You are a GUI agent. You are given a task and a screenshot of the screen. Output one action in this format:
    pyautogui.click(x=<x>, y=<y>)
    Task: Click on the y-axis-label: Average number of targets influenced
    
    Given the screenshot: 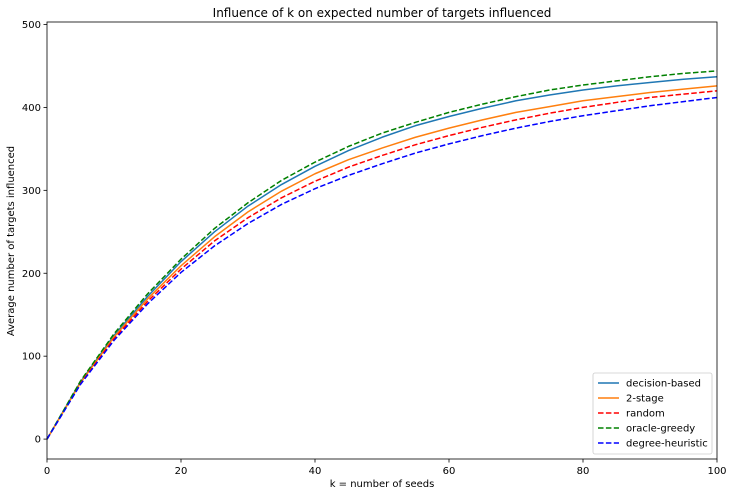 What is the action you would take?
    pyautogui.click(x=11, y=241)
    